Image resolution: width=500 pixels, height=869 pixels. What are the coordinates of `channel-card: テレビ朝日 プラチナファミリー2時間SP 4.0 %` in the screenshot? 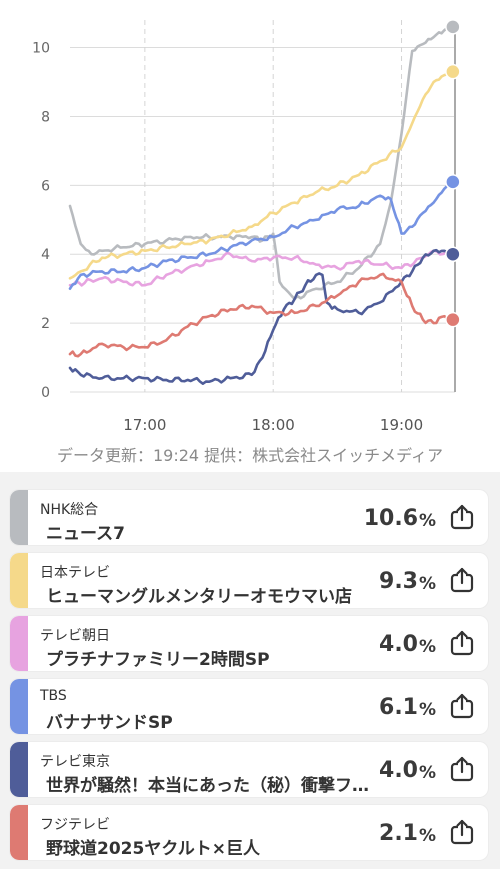 It's located at (249, 643).